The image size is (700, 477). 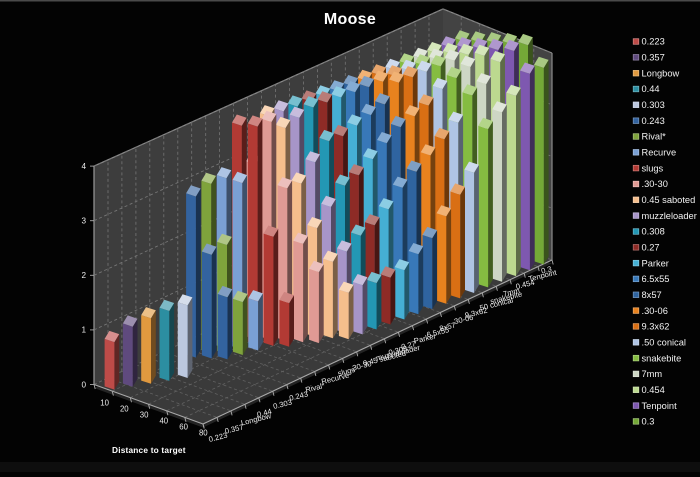 I want to click on svg-text: Longbow, so click(x=661, y=73).